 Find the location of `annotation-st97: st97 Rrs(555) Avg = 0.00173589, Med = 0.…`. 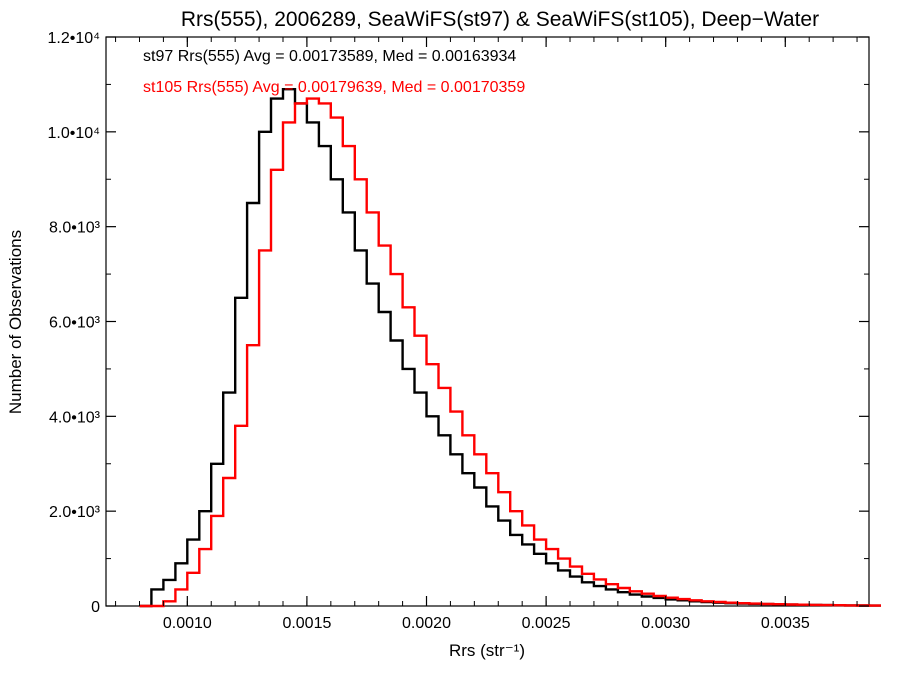

annotation-st97: st97 Rrs(555) Avg = 0.00173589, Med = 0.… is located at coordinates (329, 56).